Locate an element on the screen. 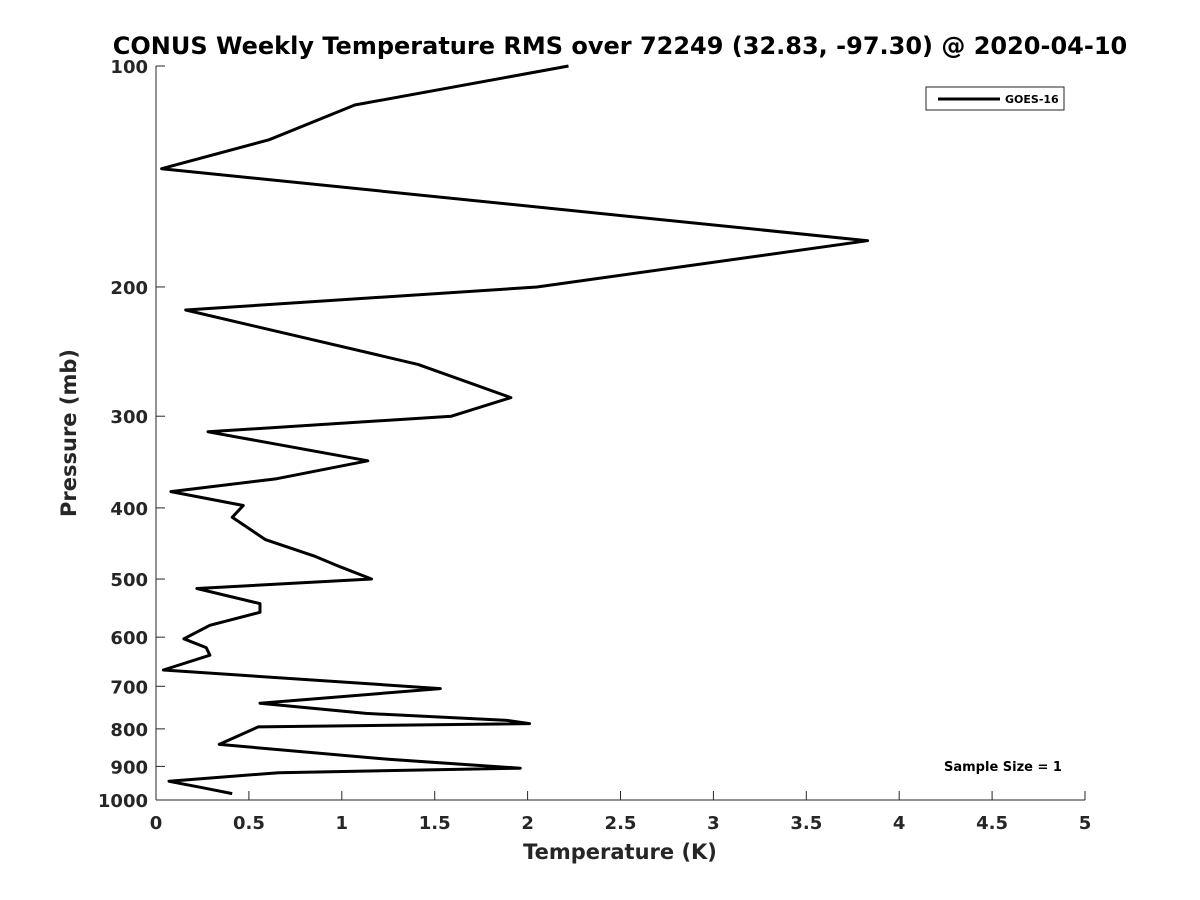  x-axis-label: Temperature (K) is located at coordinates (620, 852).